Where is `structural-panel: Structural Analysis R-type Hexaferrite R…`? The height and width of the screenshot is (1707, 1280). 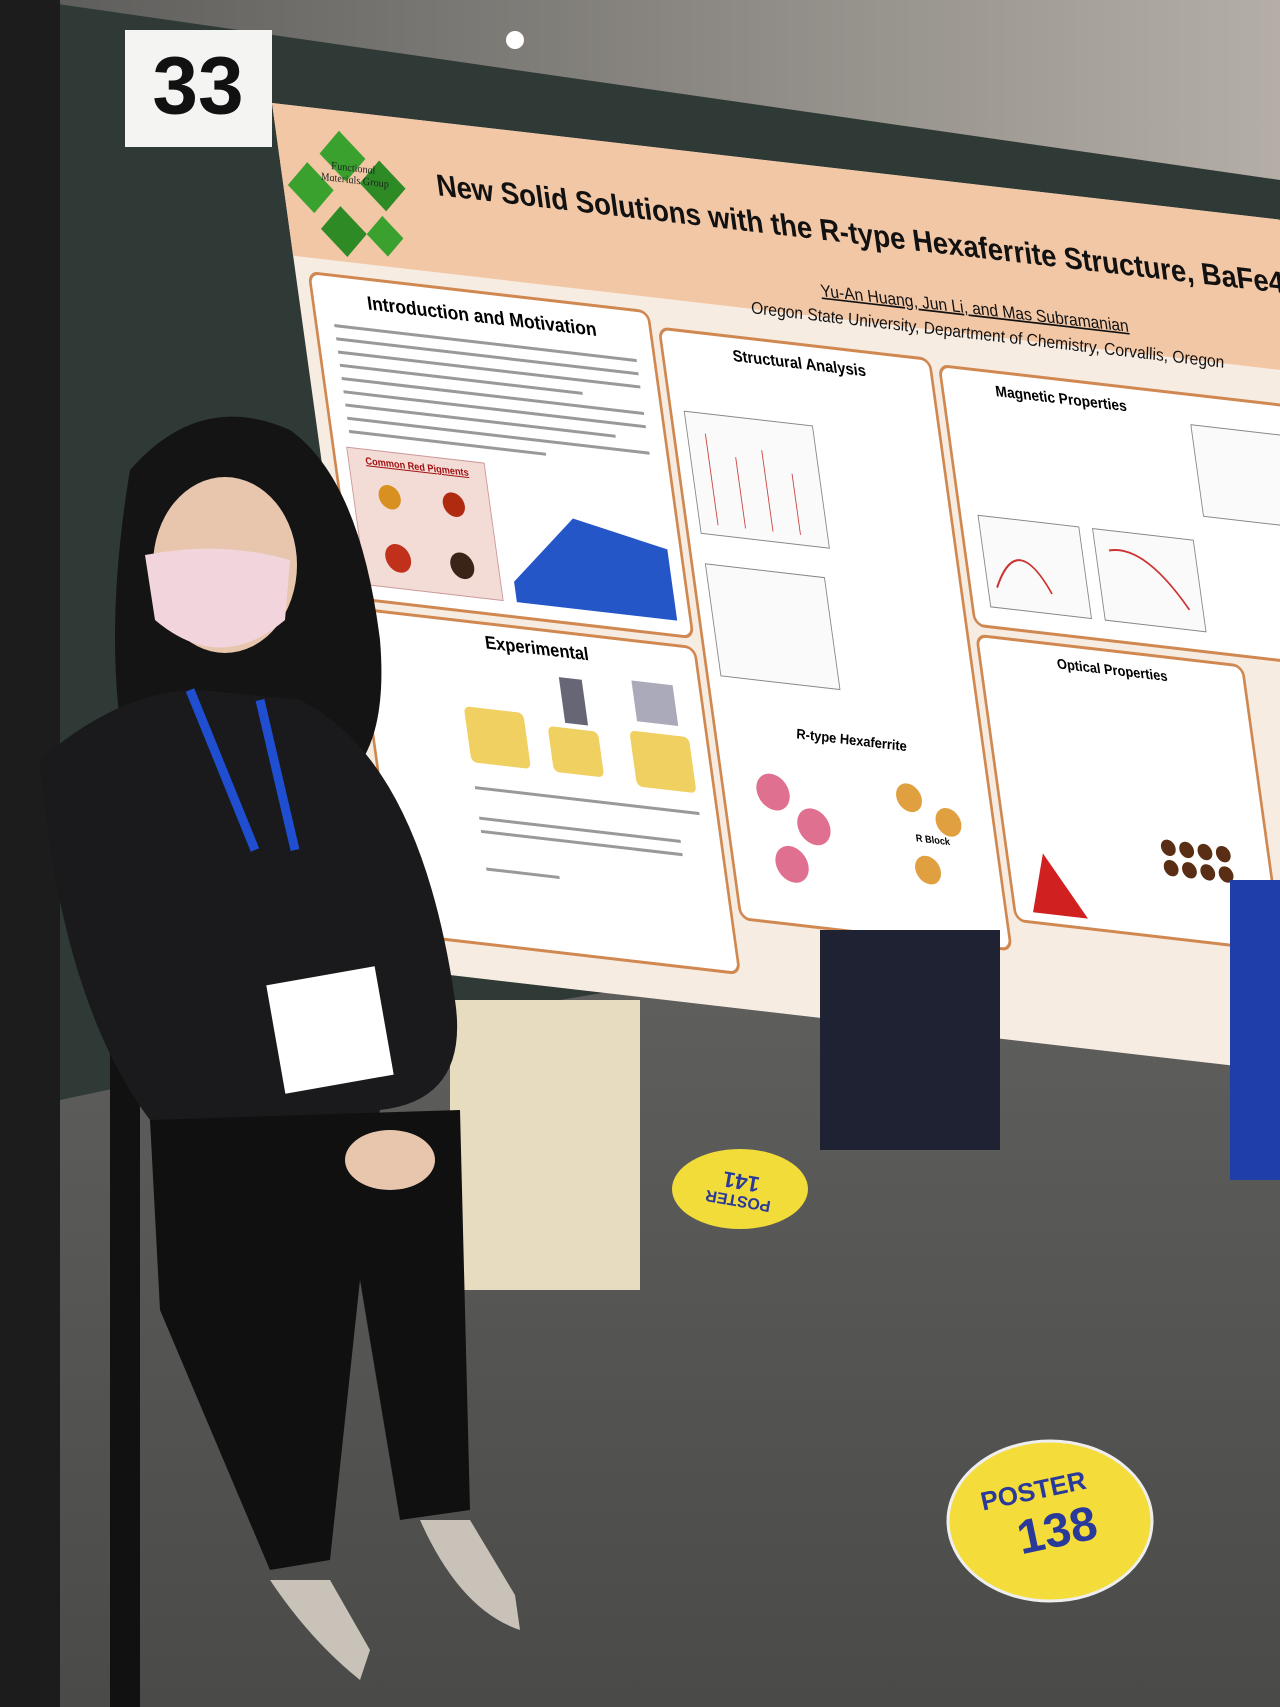 structural-panel: Structural Analysis R-type Hexaferrite R… is located at coordinates (835, 639).